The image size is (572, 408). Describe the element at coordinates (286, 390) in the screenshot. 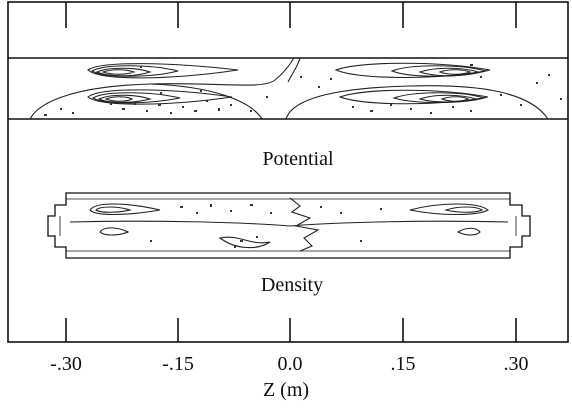

I see `x-axis-label: Z (m)` at that location.